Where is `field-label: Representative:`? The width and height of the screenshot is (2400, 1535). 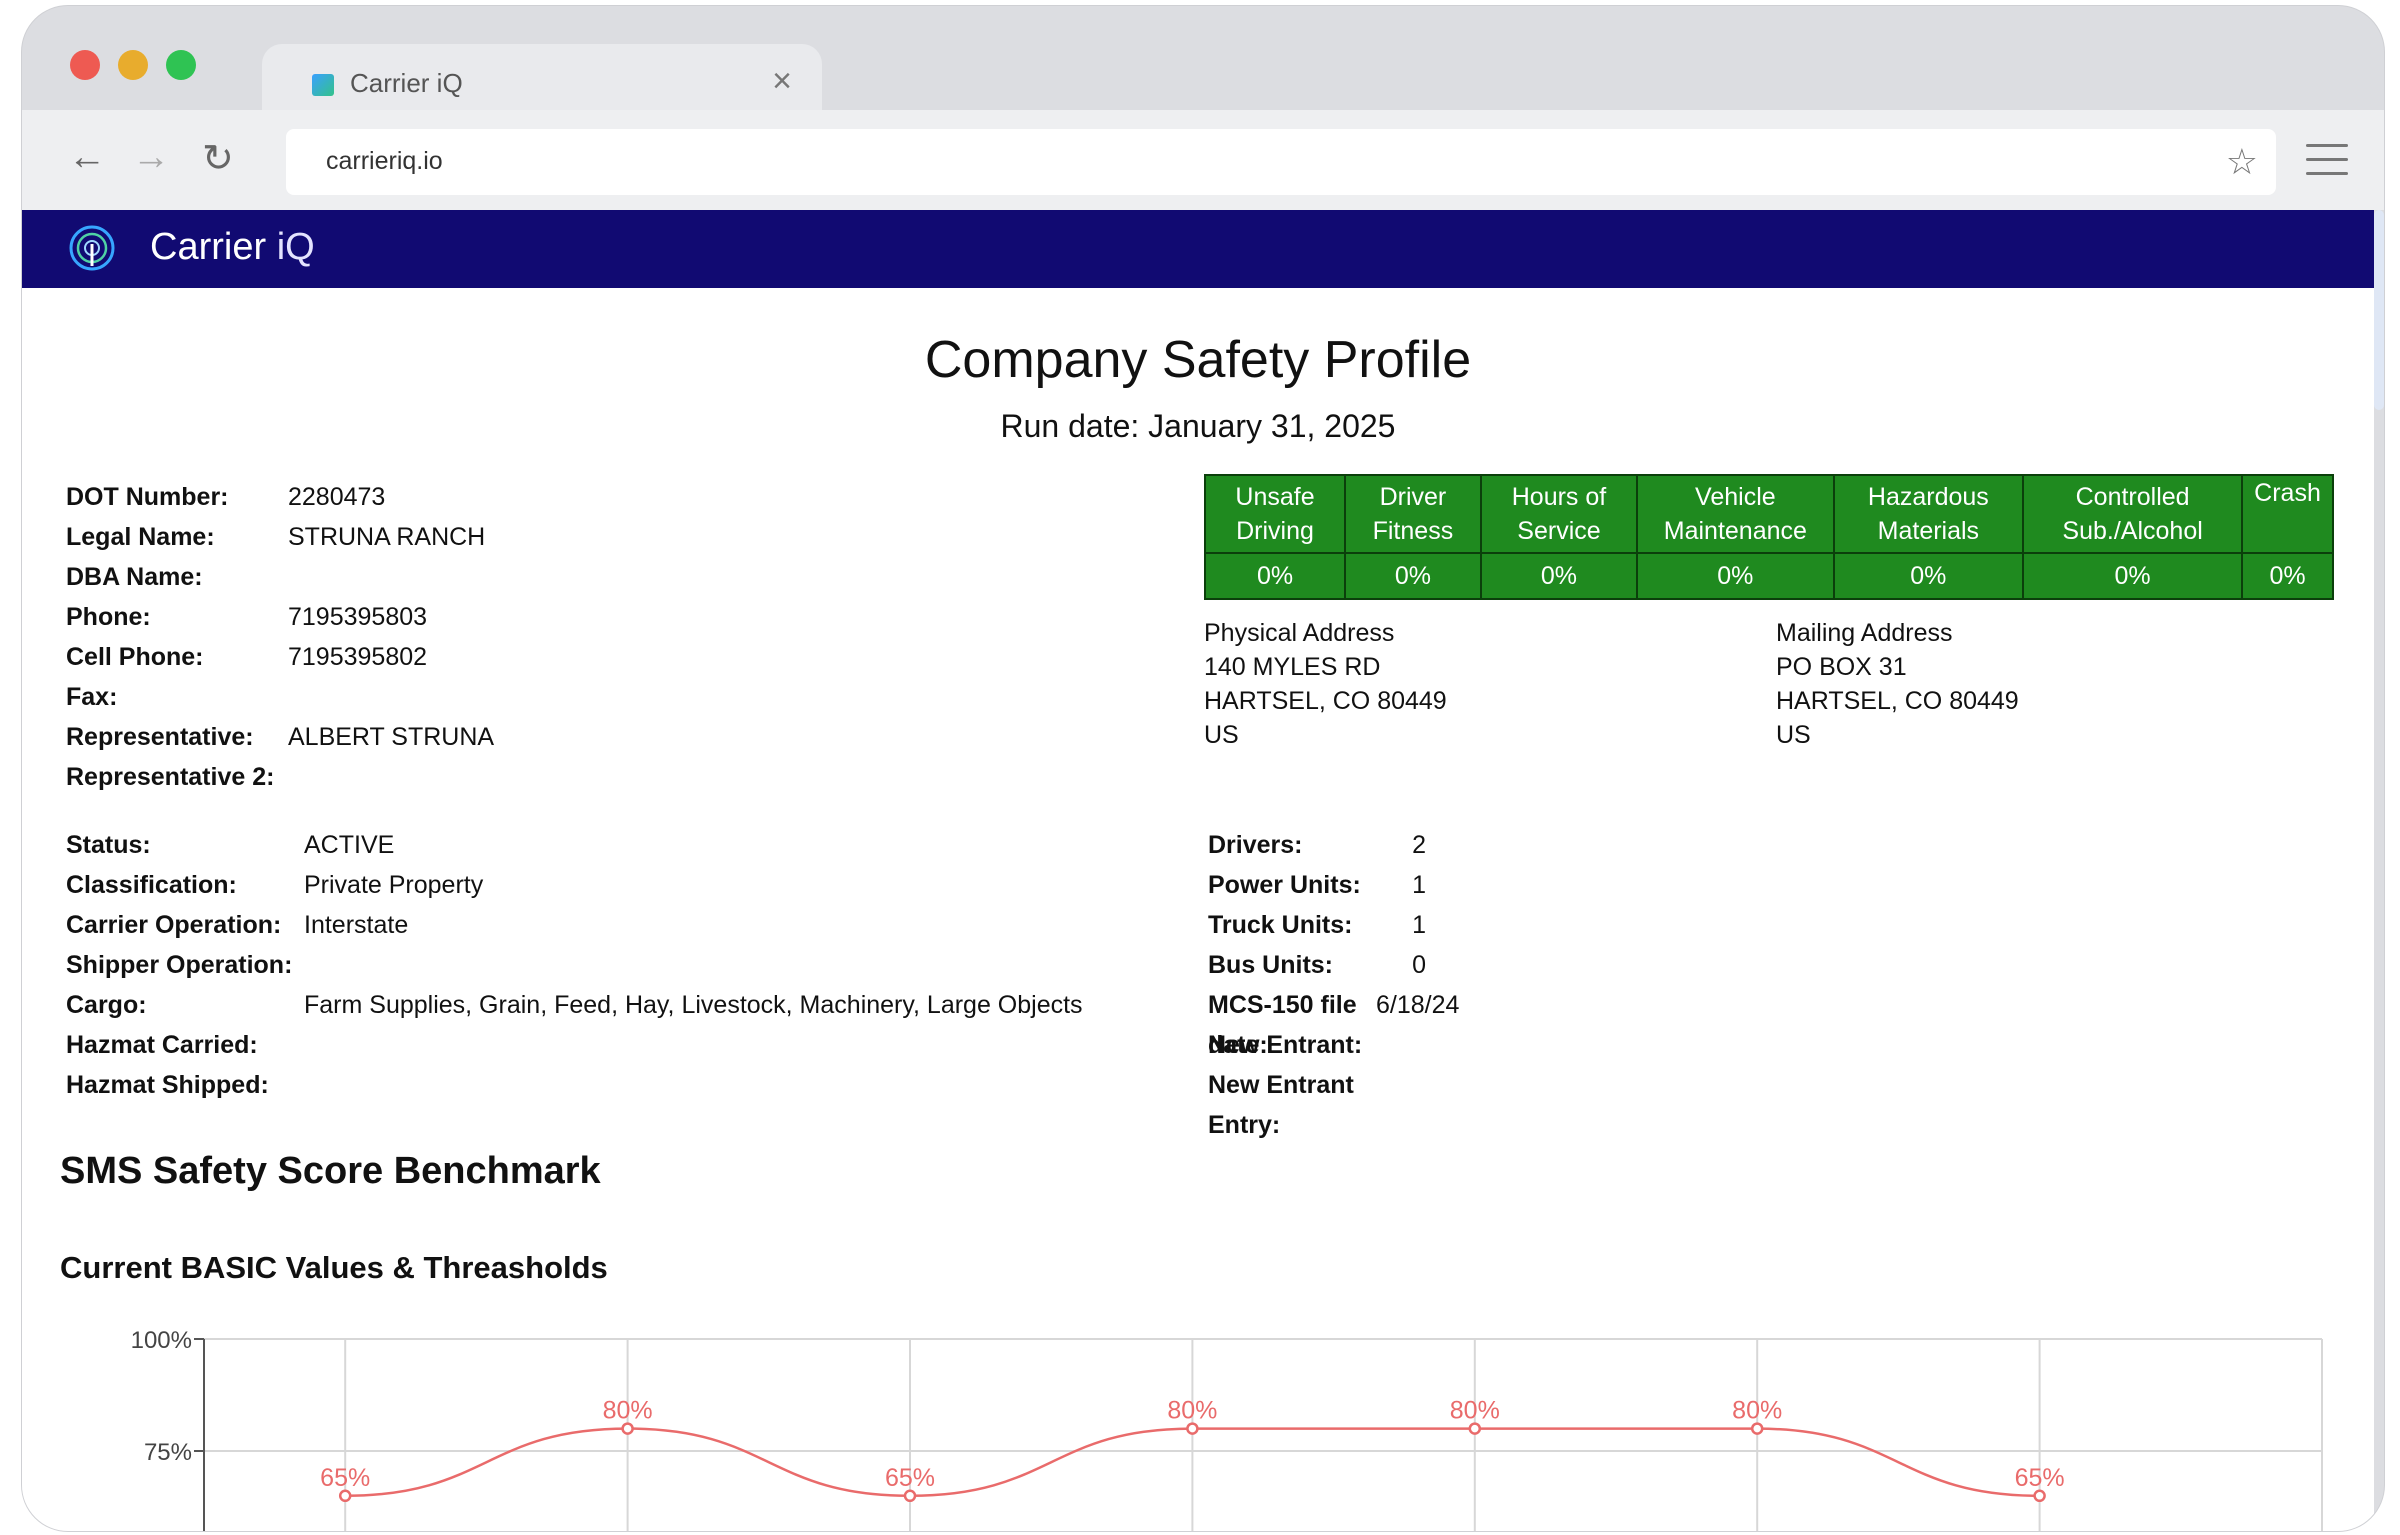
field-label: Representative: is located at coordinates (160, 737).